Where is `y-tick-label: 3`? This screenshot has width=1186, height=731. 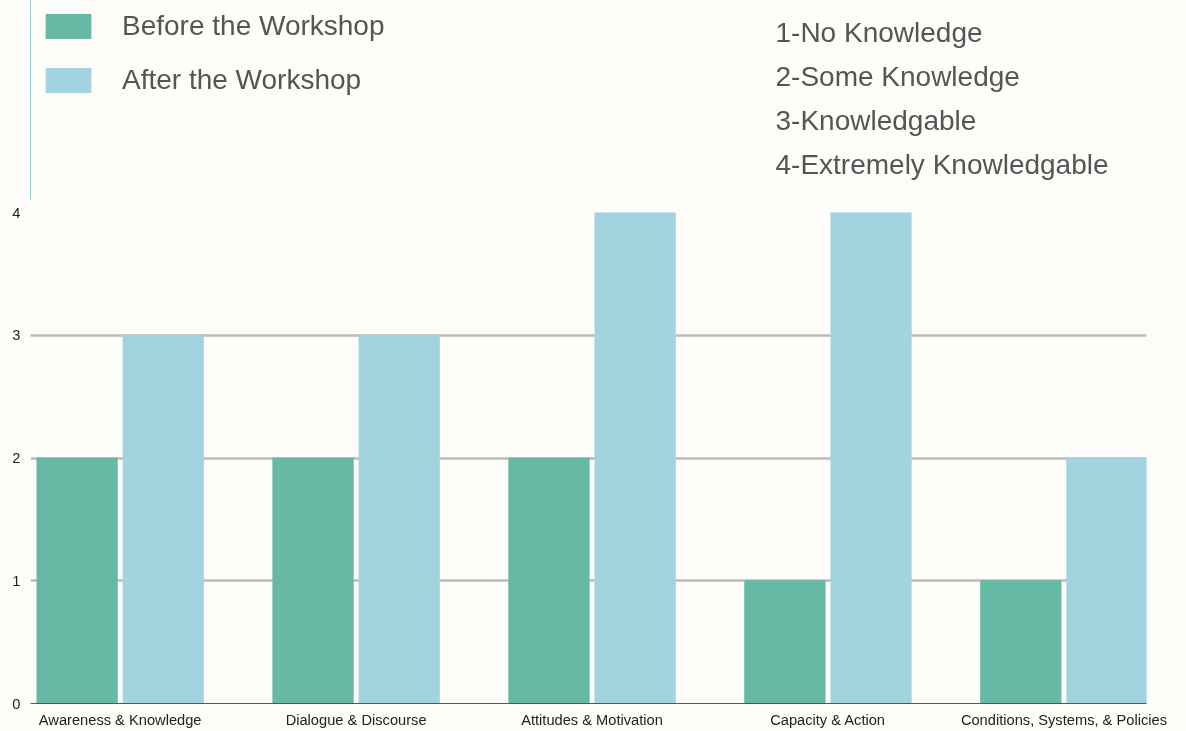 y-tick-label: 3 is located at coordinates (16, 335).